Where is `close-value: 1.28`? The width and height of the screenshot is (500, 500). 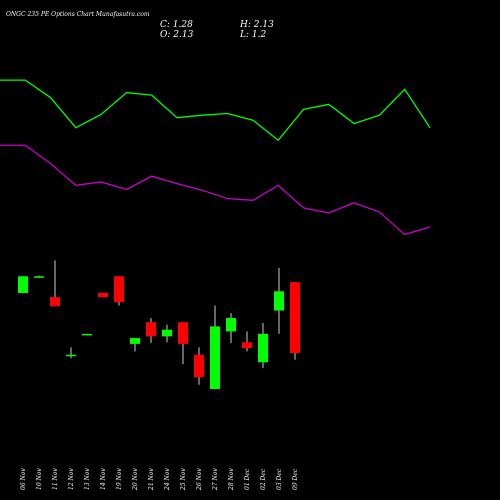
close-value: 1.28 is located at coordinates (183, 25).